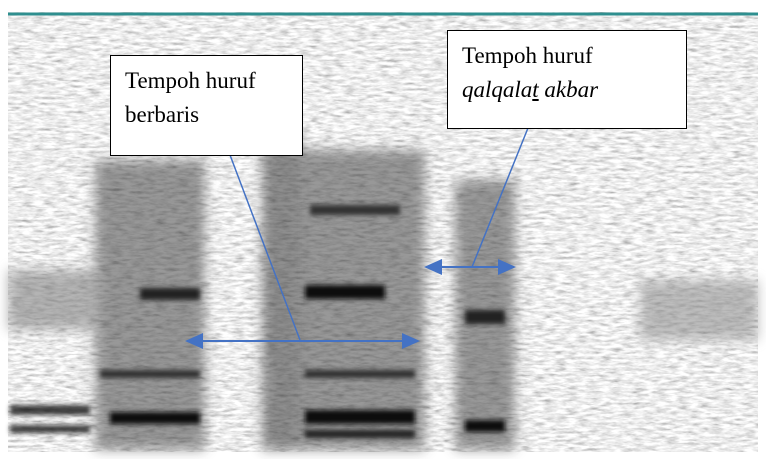 The height and width of the screenshot is (459, 766). What do you see at coordinates (206, 105) in the screenshot?
I see `callout-box: Tempoh huruf berbaris` at bounding box center [206, 105].